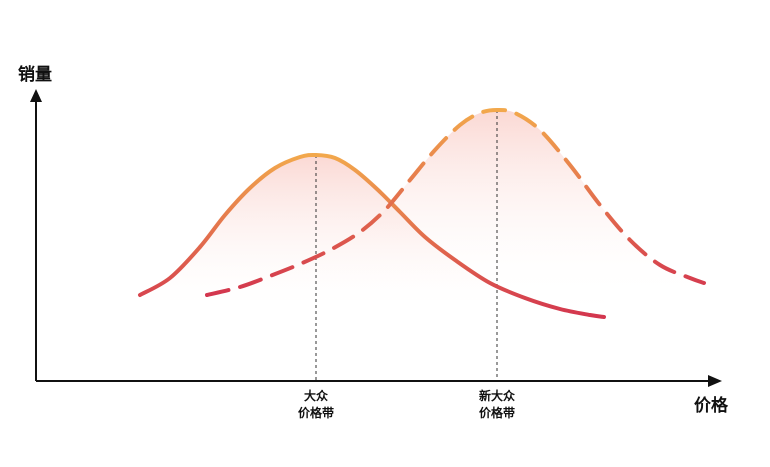  I want to click on x-axis-label: 价格, so click(711, 405).